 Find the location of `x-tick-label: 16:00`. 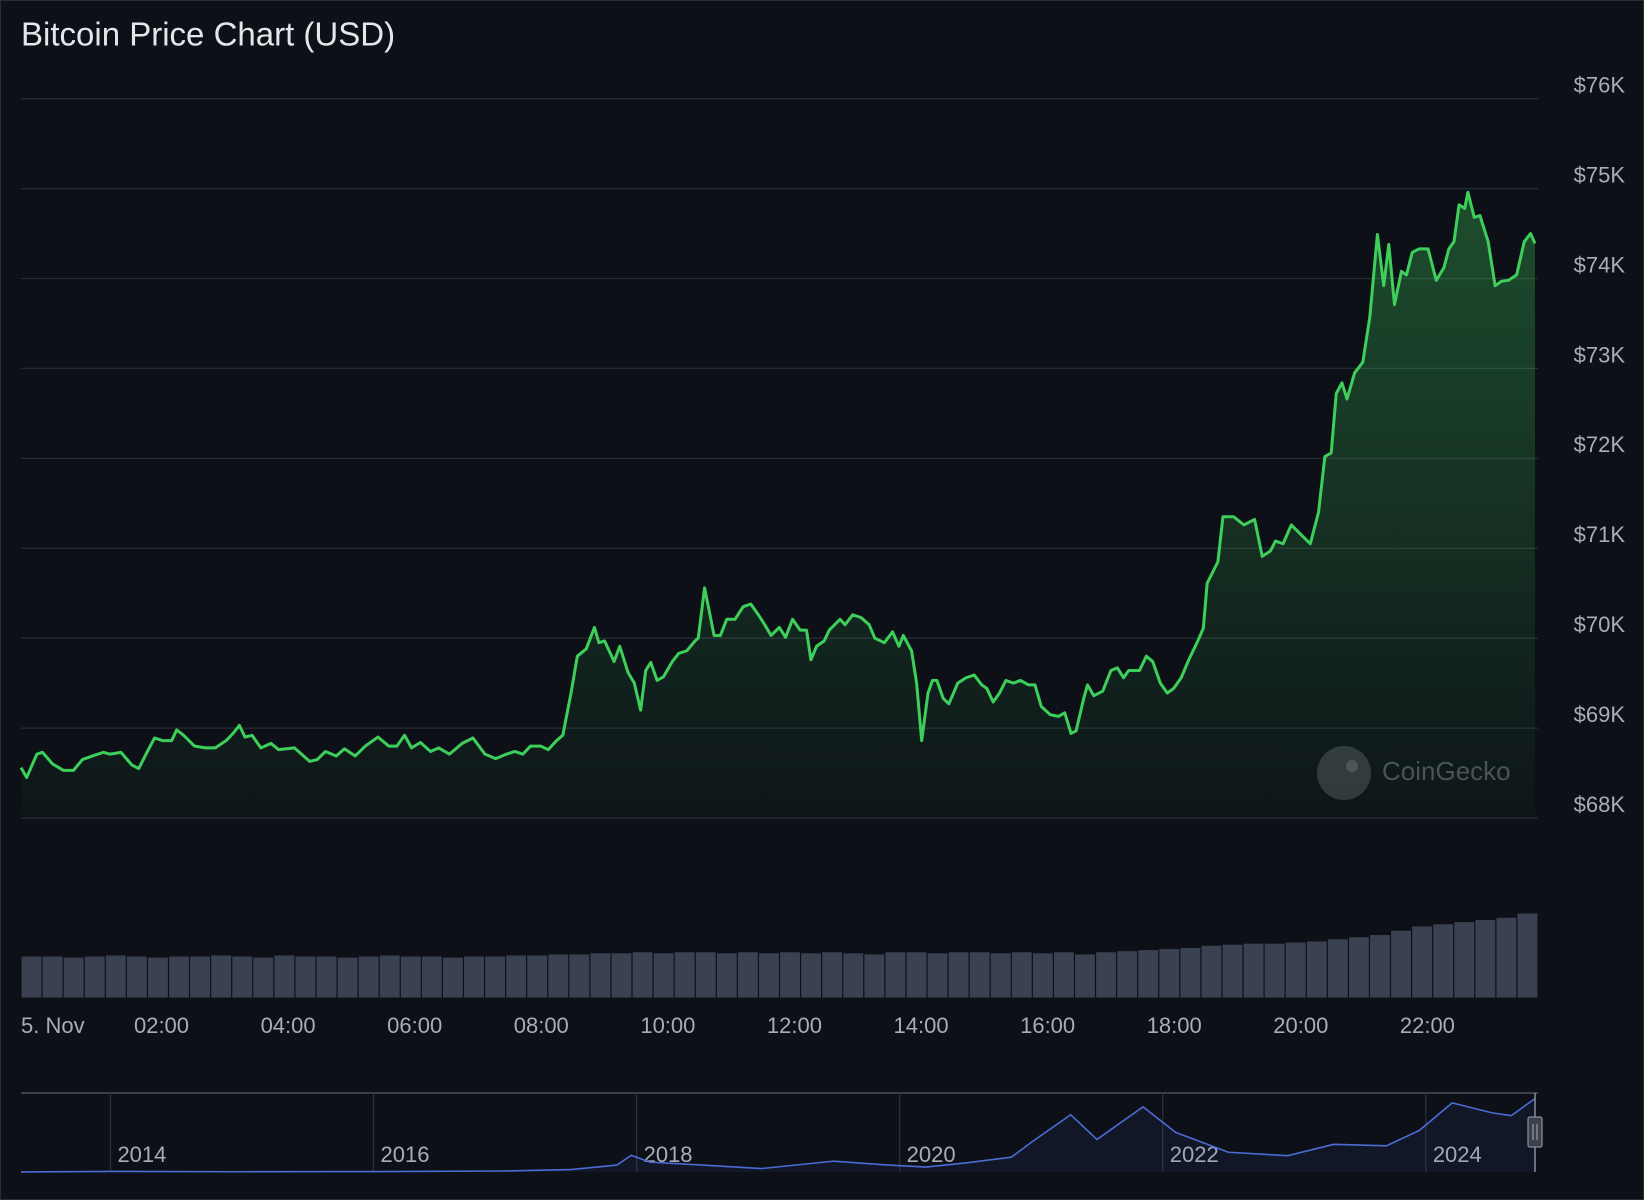

x-tick-label: 16:00 is located at coordinates (1047, 1025).